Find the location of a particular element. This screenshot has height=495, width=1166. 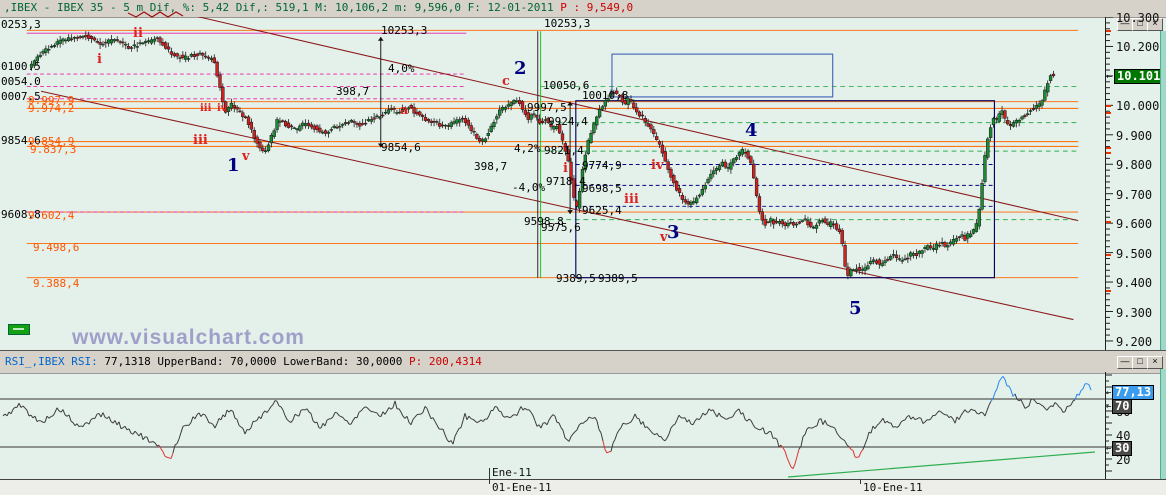

rsi-lowerband-badge: 30 ← is located at coordinates (1119, 448).